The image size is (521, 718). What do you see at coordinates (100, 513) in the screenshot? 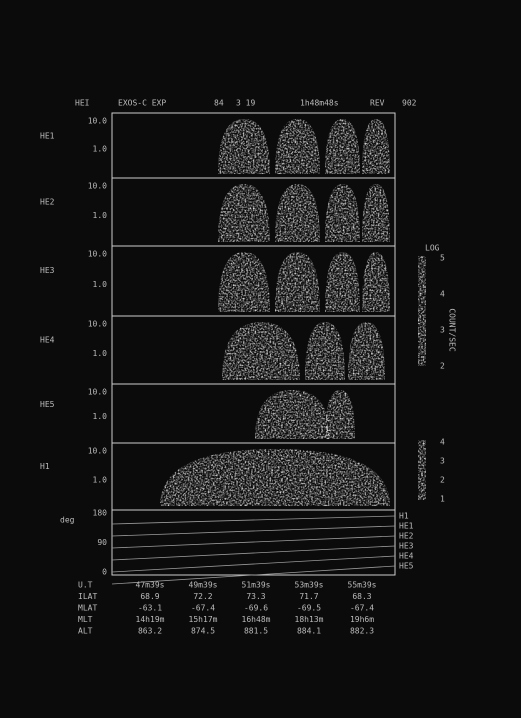
I see `y-tick-label: 180` at bounding box center [100, 513].